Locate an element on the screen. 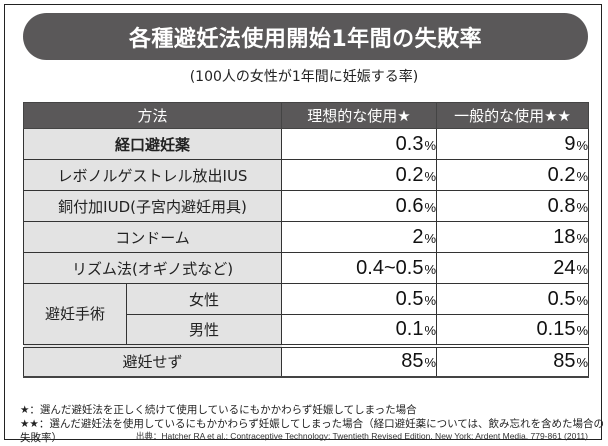 The width and height of the screenshot is (608, 446). ideal-cell: 0.6% is located at coordinates (359, 206).